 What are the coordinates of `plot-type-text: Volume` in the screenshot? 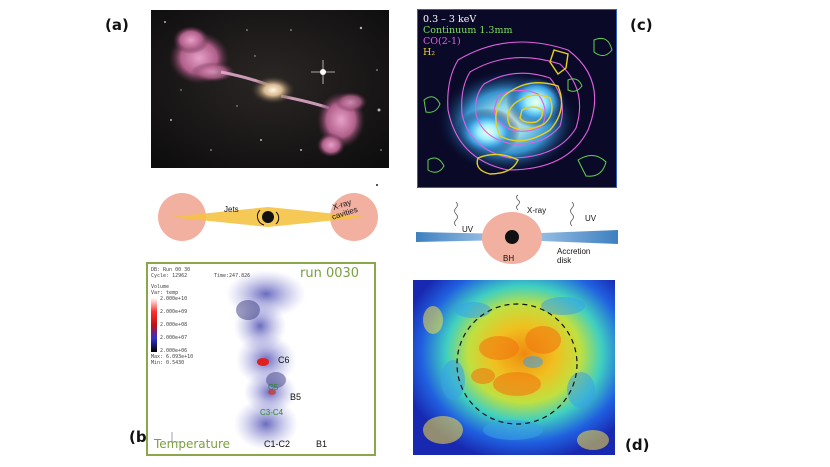 It's located at (160, 287).